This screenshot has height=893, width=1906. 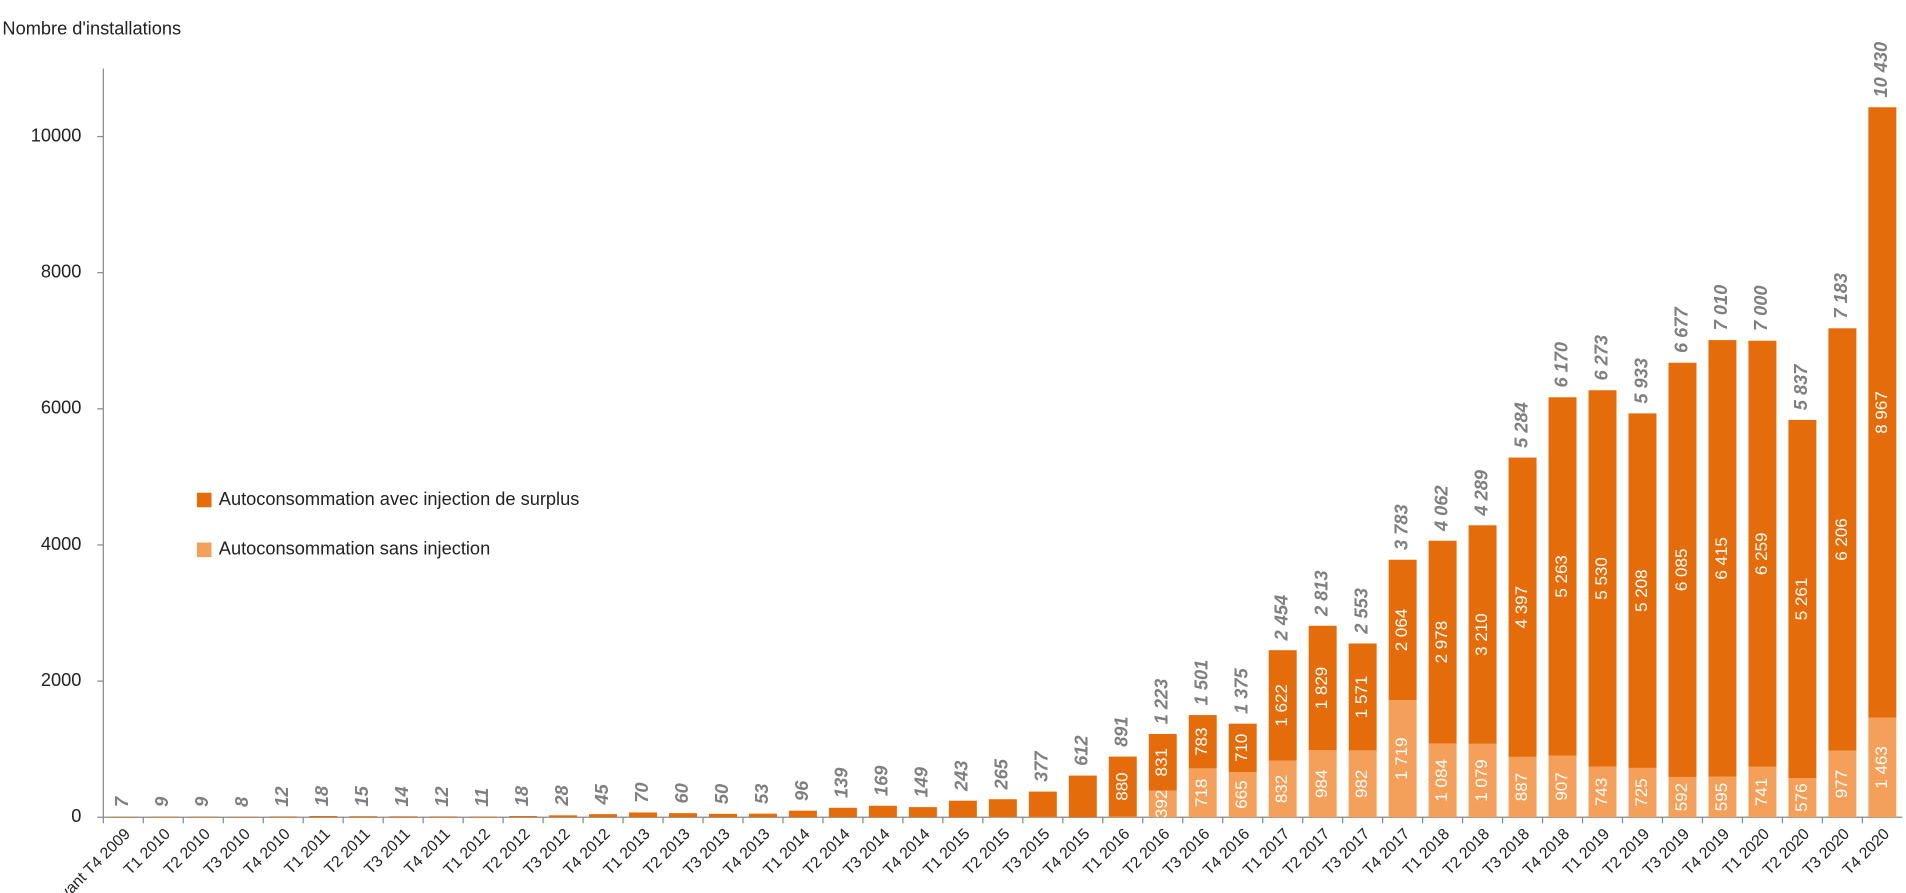 What do you see at coordinates (354, 548) in the screenshot?
I see `legend-label: Autoconsommation sans injection` at bounding box center [354, 548].